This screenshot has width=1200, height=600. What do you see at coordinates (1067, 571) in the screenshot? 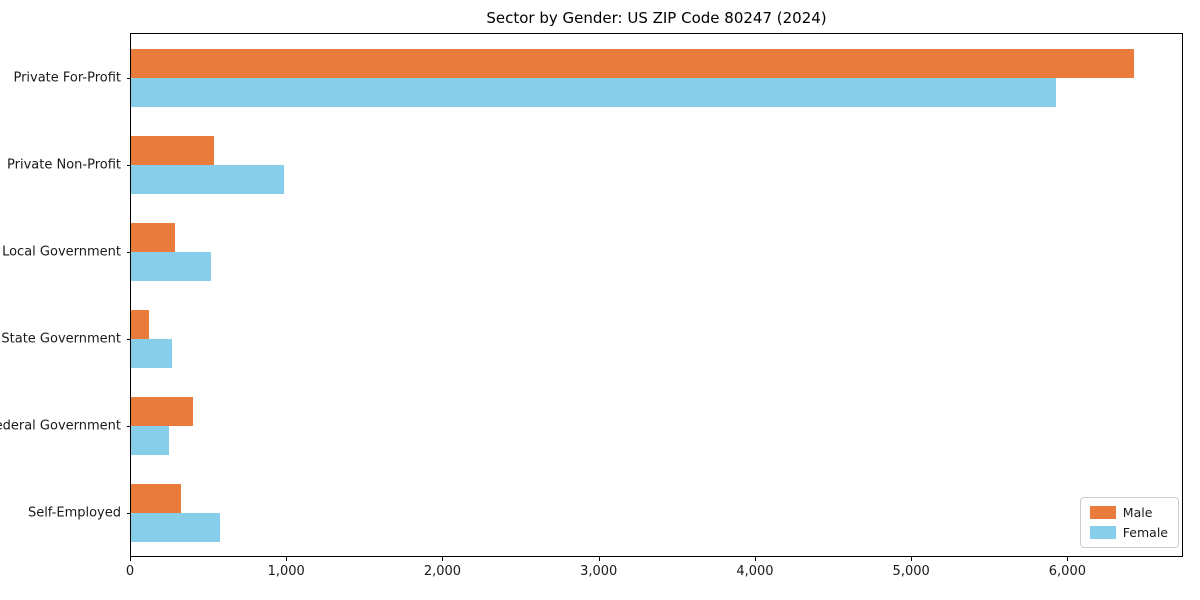
I see `x-tick-label: 6,000` at bounding box center [1067, 571].